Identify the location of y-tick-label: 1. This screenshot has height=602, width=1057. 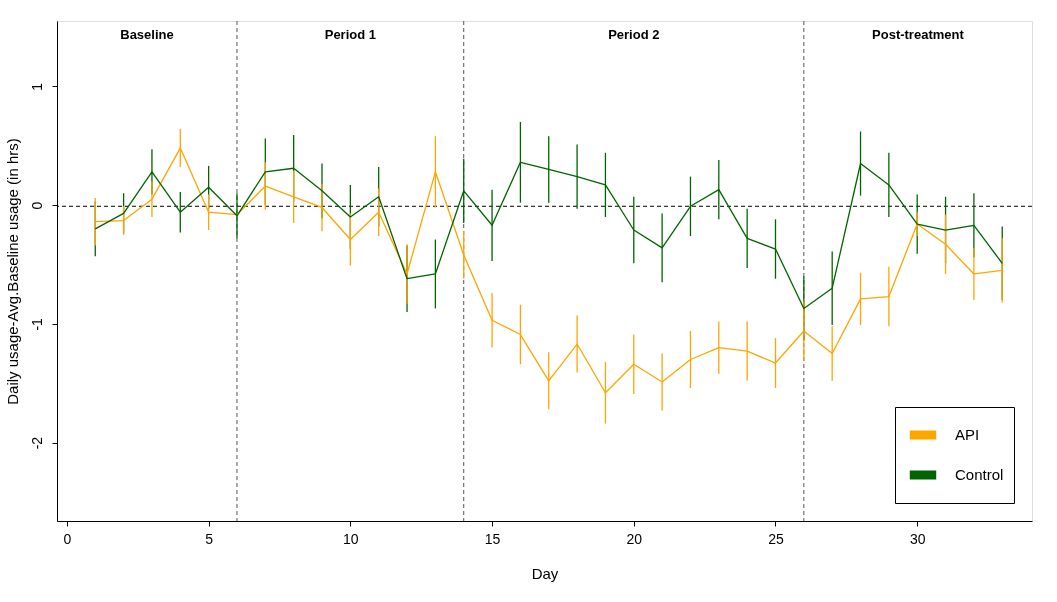
(36, 86).